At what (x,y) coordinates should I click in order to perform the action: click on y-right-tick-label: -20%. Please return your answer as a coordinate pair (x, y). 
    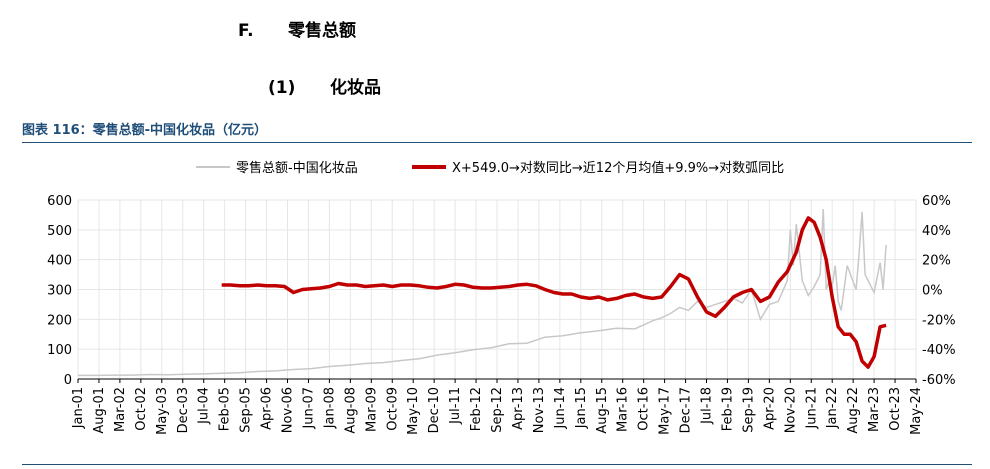
    Looking at the image, I should click on (939, 320).